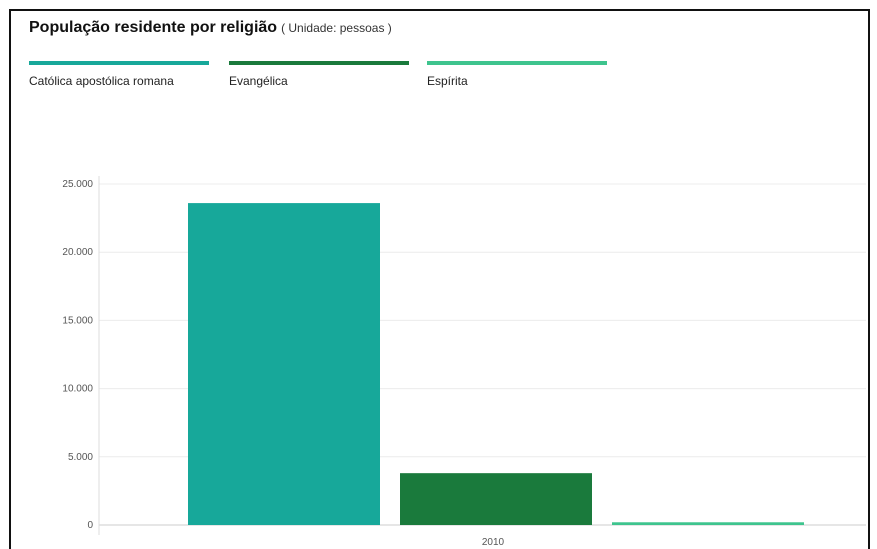 Image resolution: width=877 pixels, height=549 pixels. Describe the element at coordinates (119, 63) in the screenshot. I see `legend-swatch-catolica` at that location.